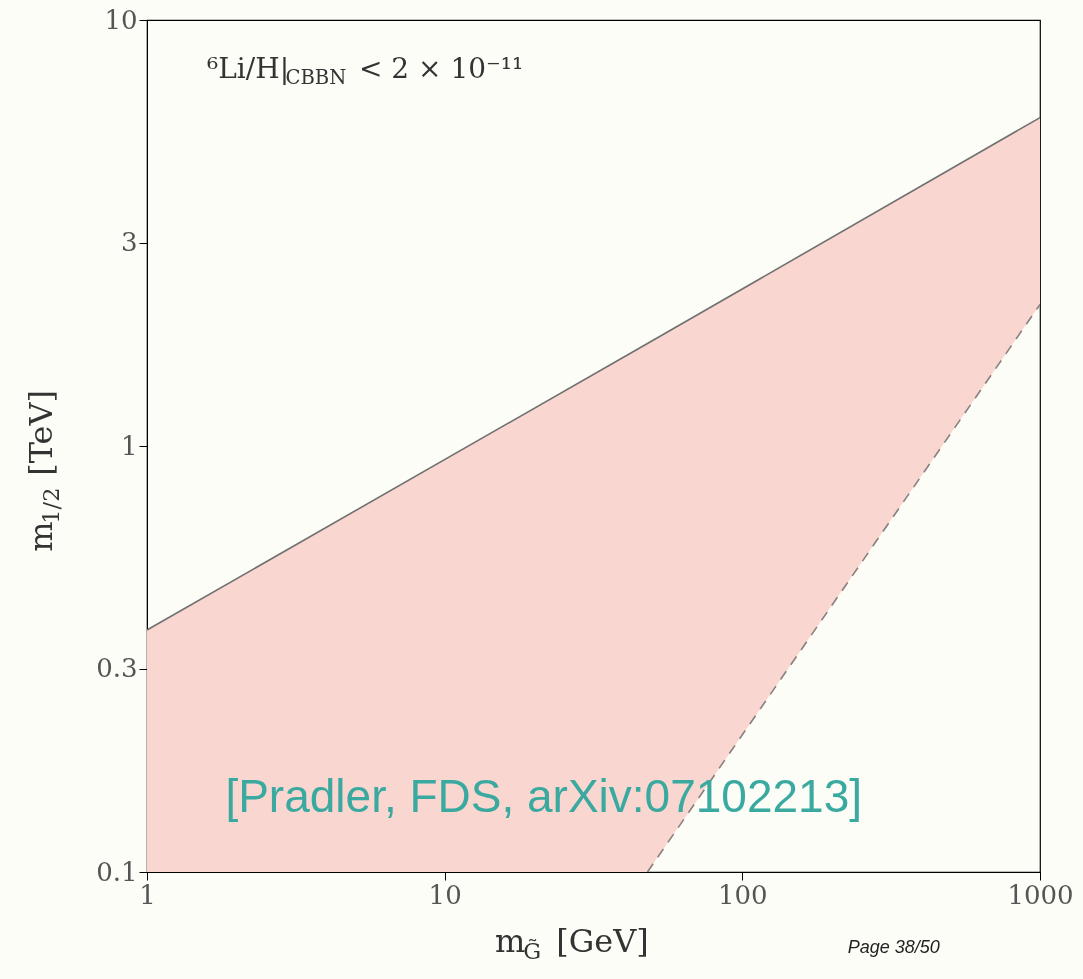  I want to click on y-tick-label: 0.1, so click(117, 871).